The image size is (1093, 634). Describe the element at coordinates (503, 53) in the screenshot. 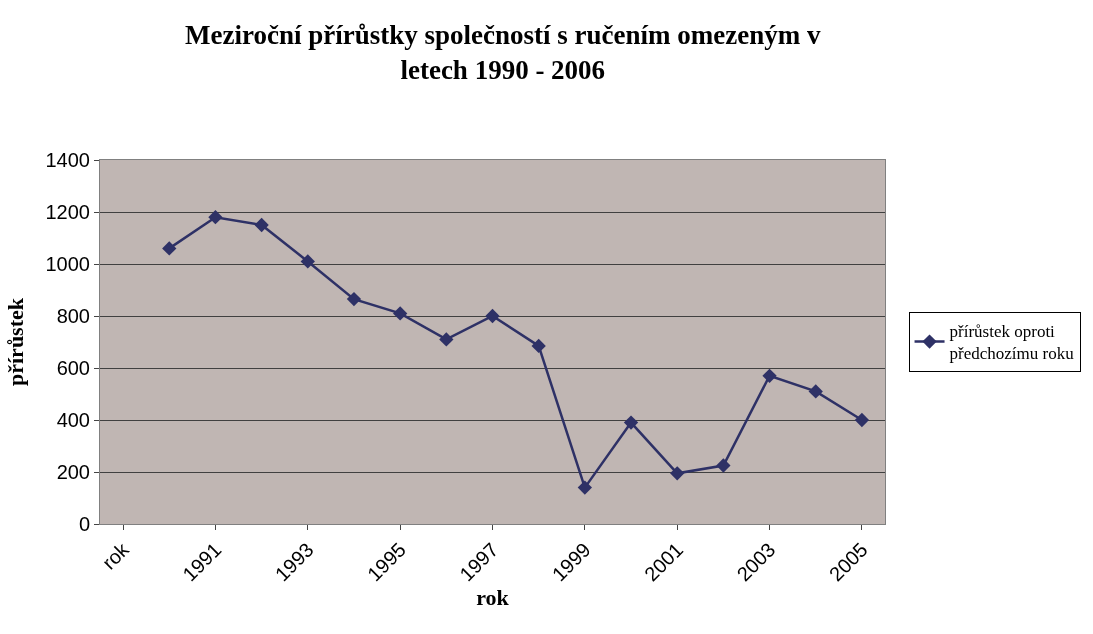

I see `chart-title: Meziroční přírůstky společností s ručením omezeným v letech 1990 - 2006` at that location.